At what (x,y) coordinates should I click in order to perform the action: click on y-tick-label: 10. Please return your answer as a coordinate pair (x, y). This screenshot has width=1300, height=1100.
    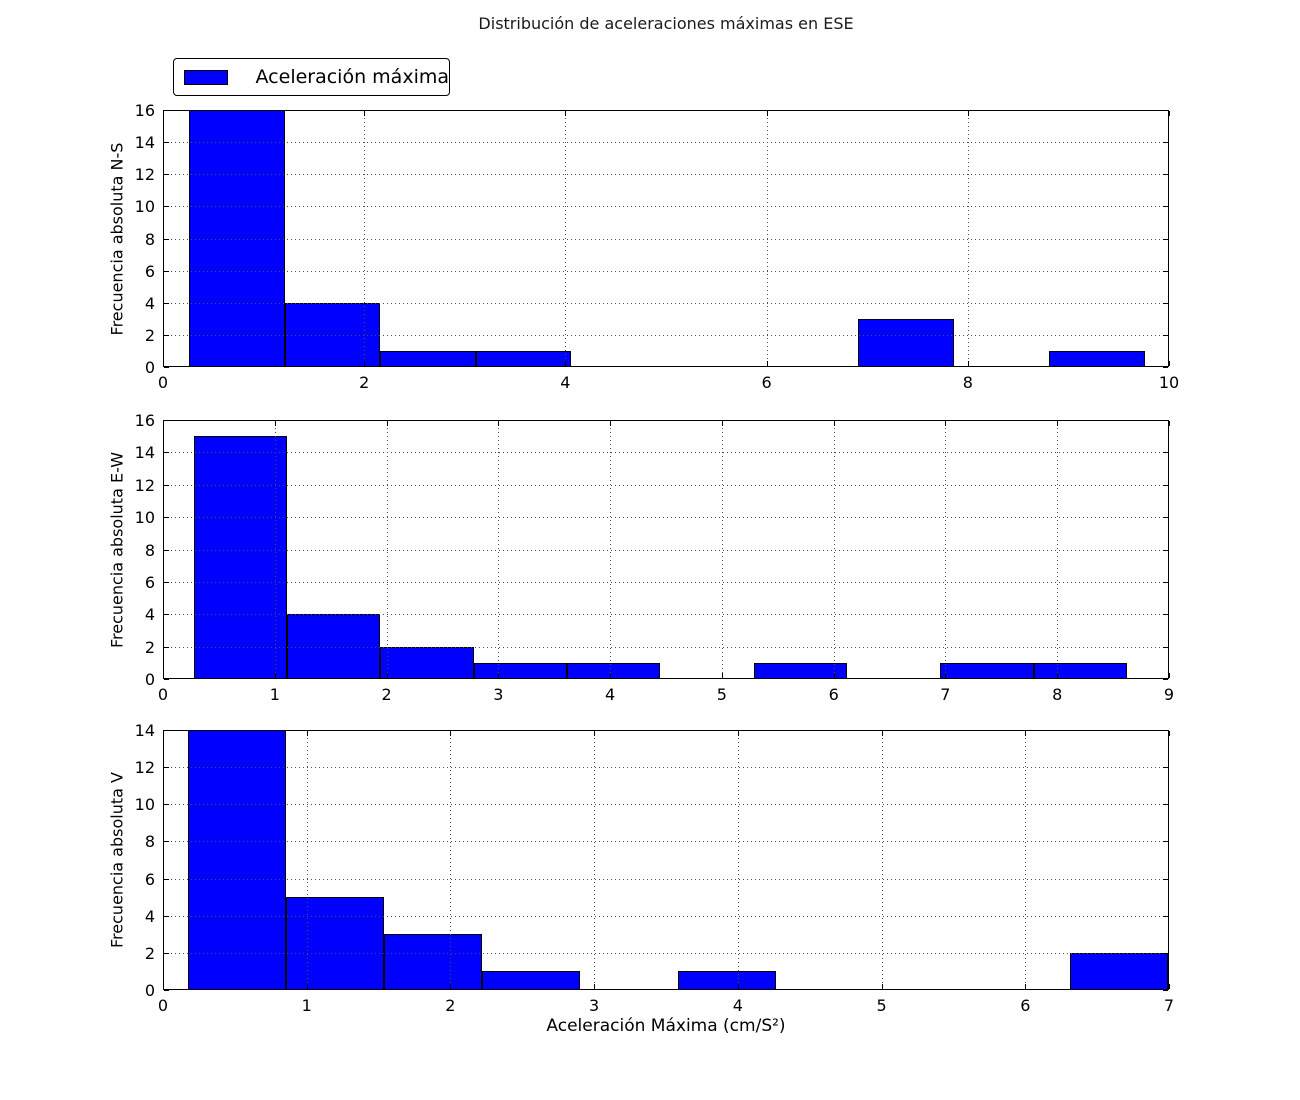
    Looking at the image, I should click on (144, 518).